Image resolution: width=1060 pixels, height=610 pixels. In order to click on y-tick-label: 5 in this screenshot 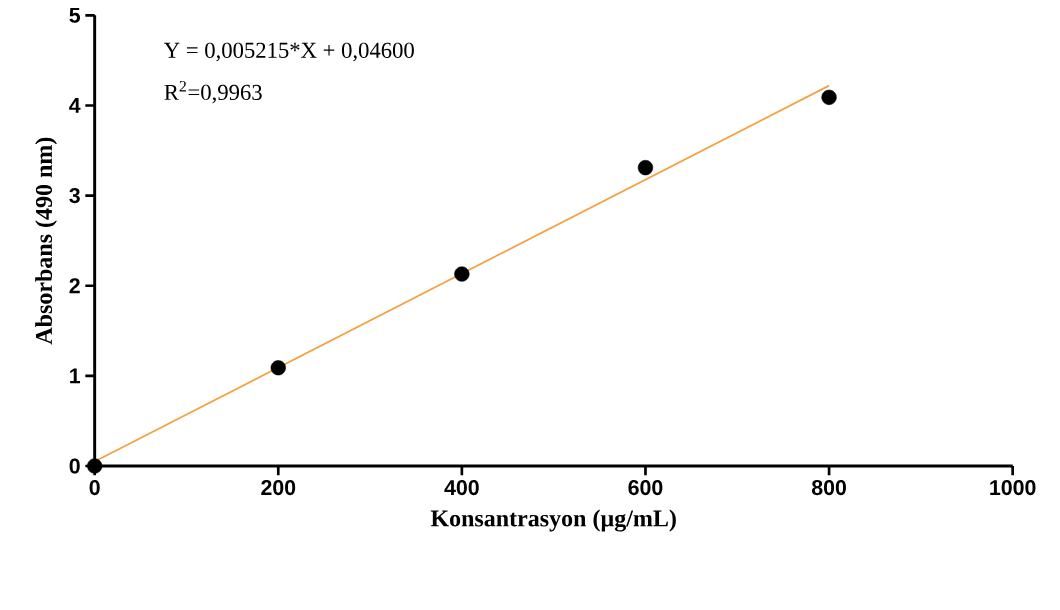, I will do `click(75, 15)`.